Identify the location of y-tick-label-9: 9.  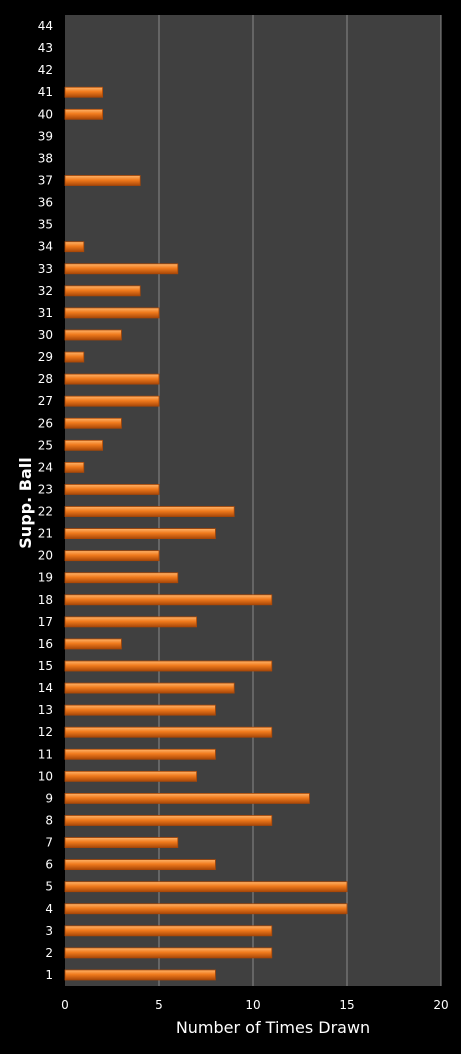
(49, 798).